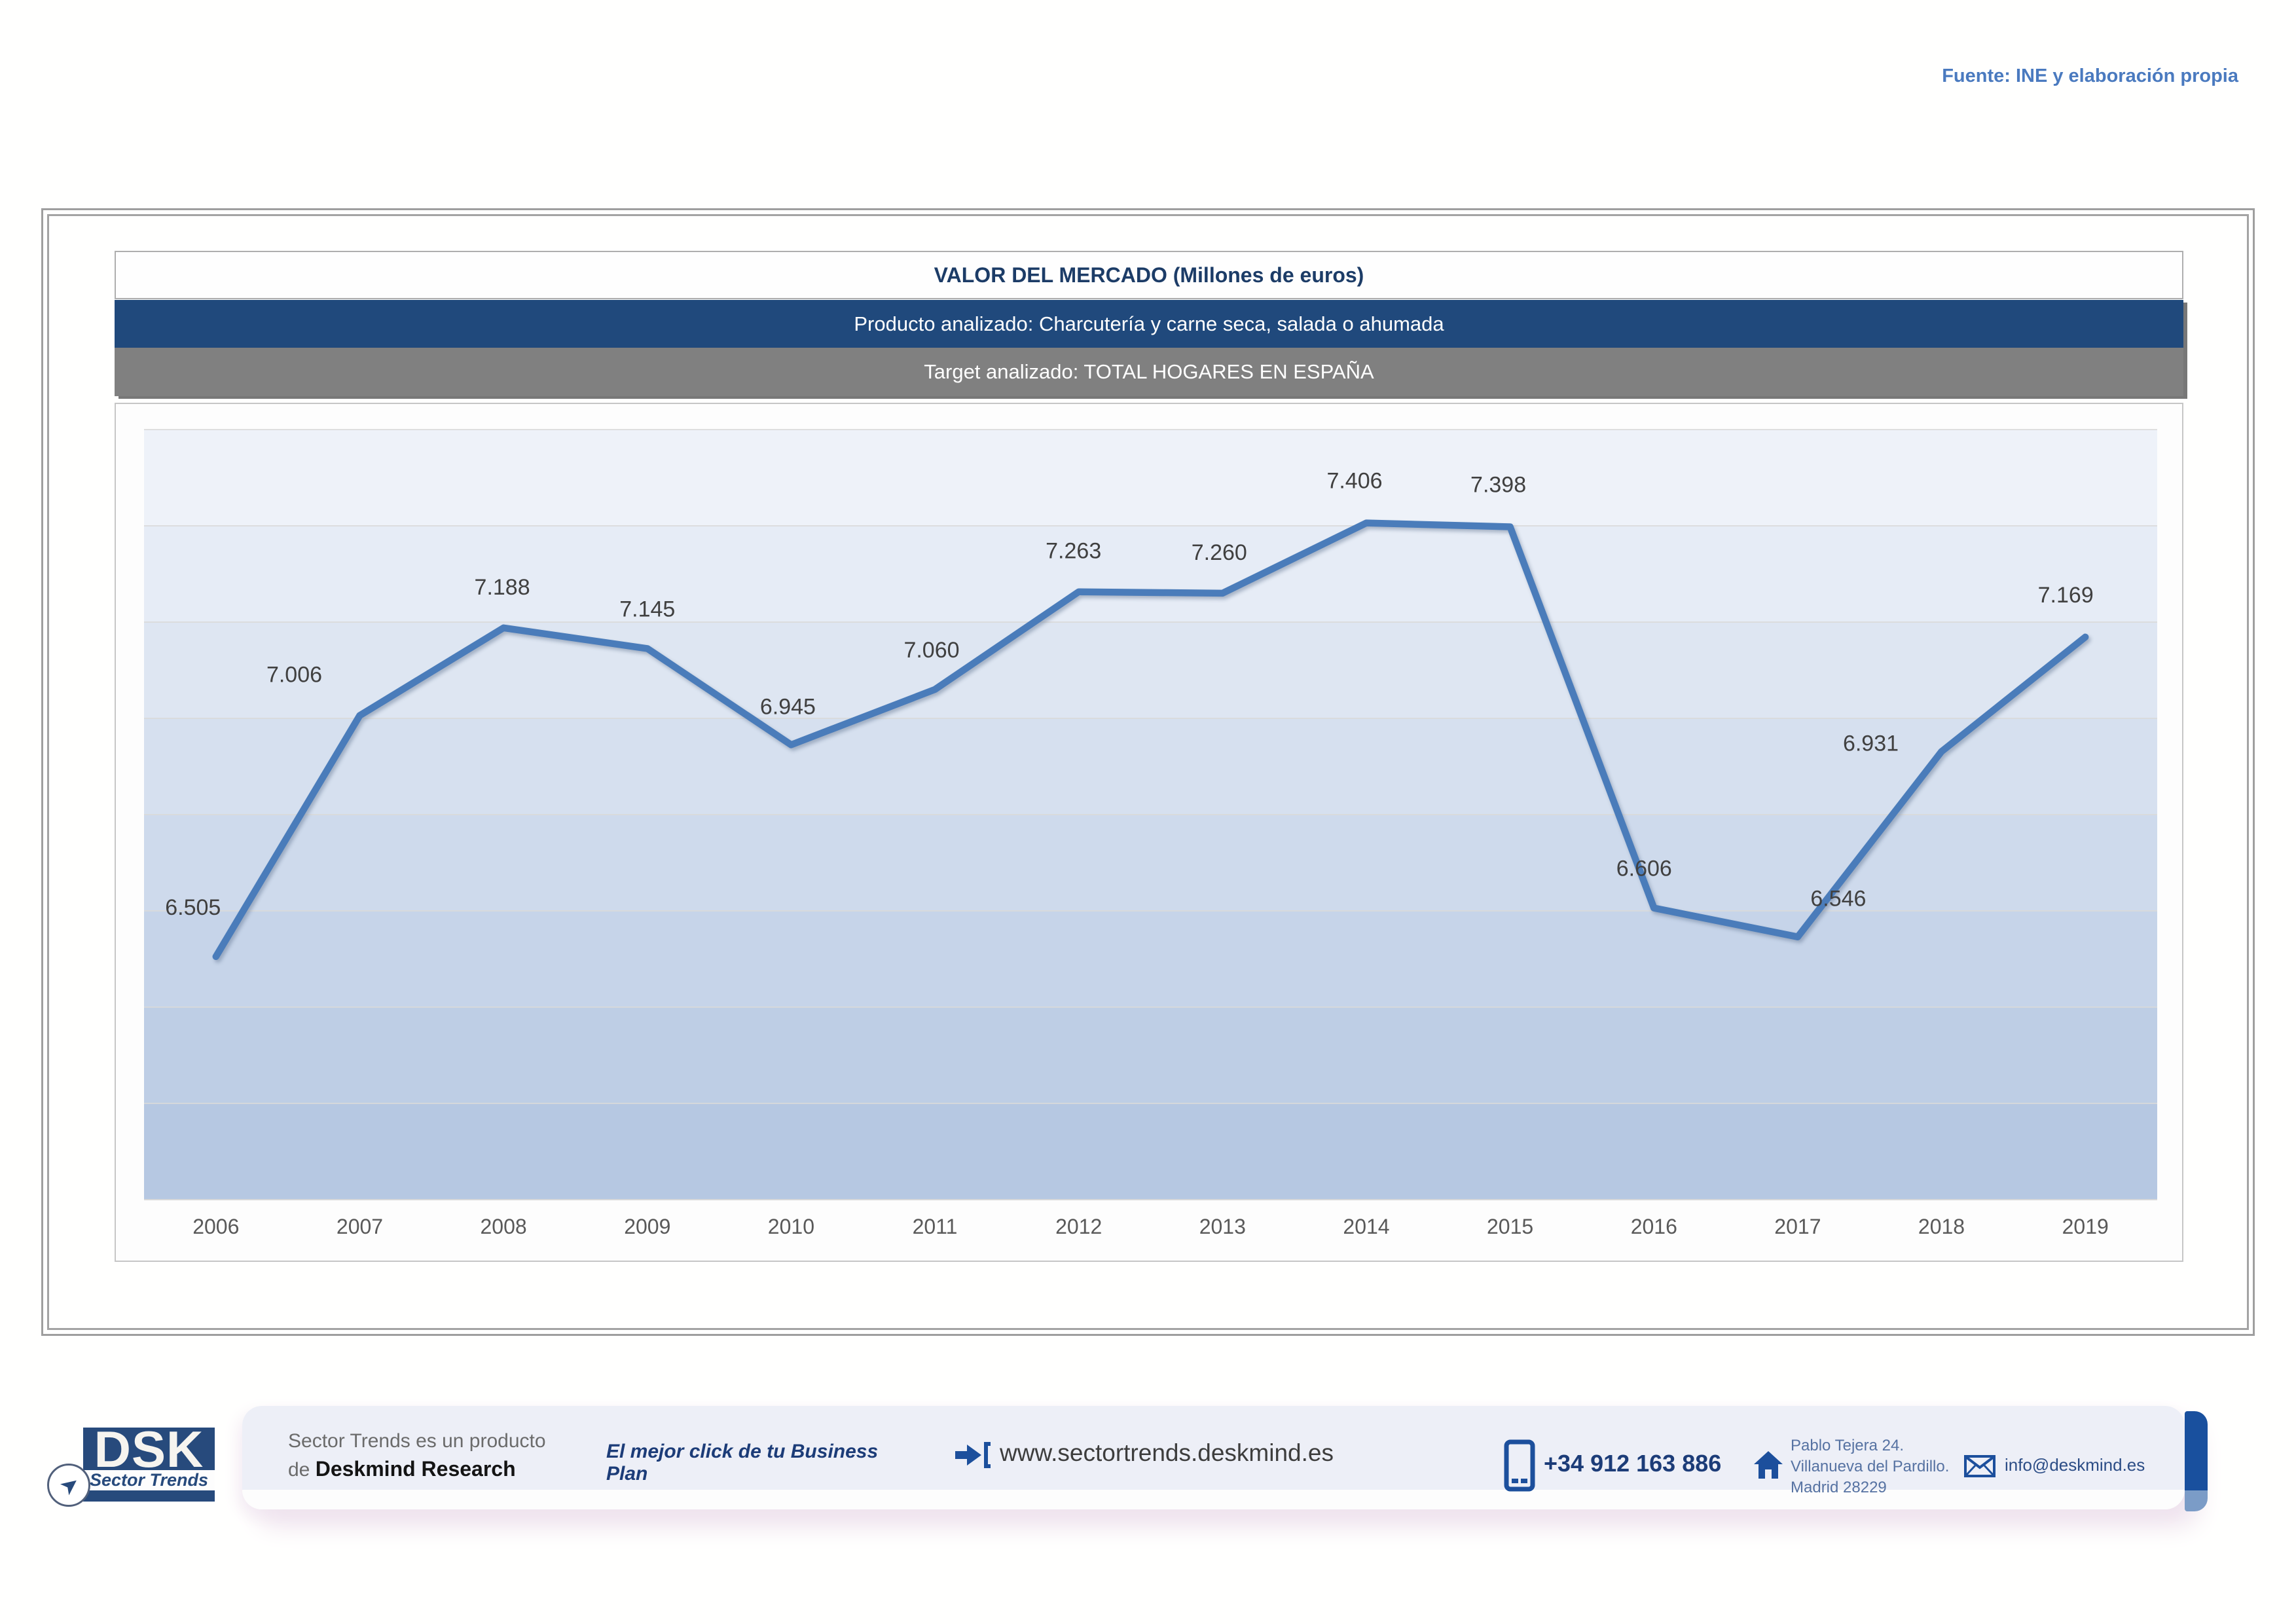 The height and width of the screenshot is (1624, 2296). What do you see at coordinates (149, 1494) in the screenshot?
I see `dsk-logo-strip` at bounding box center [149, 1494].